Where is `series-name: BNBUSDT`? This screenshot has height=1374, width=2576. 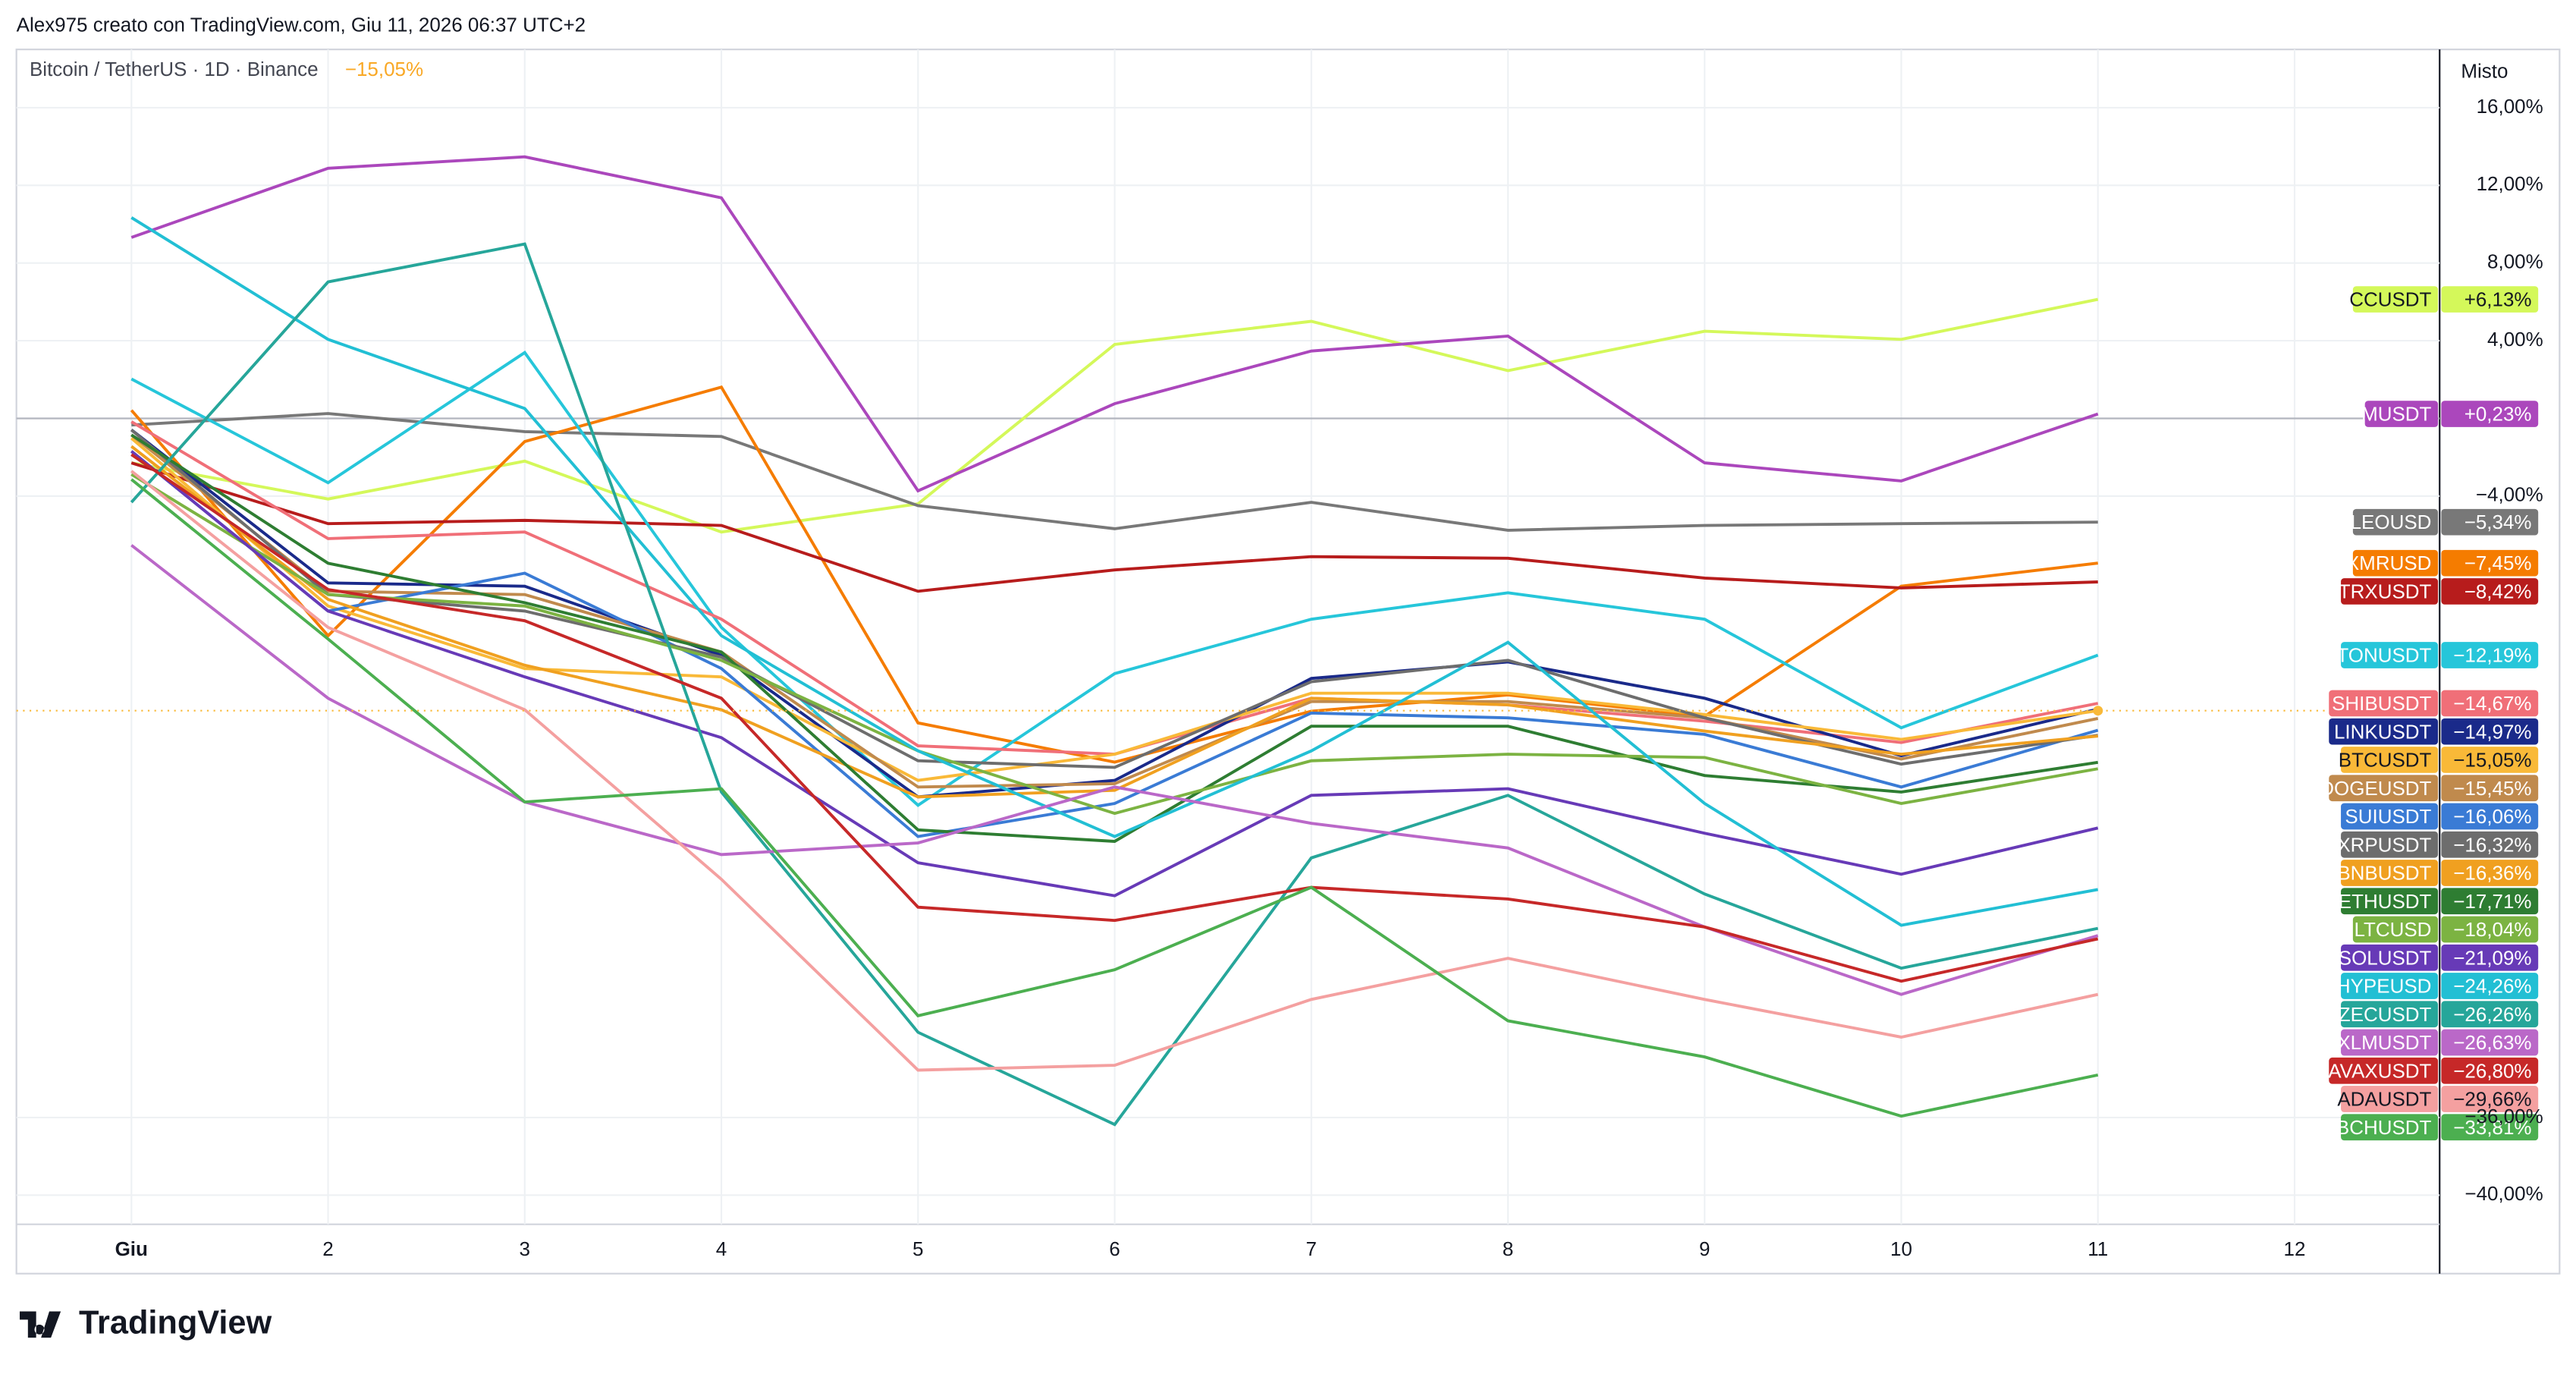
series-name: BNBUSDT is located at coordinates (2384, 873).